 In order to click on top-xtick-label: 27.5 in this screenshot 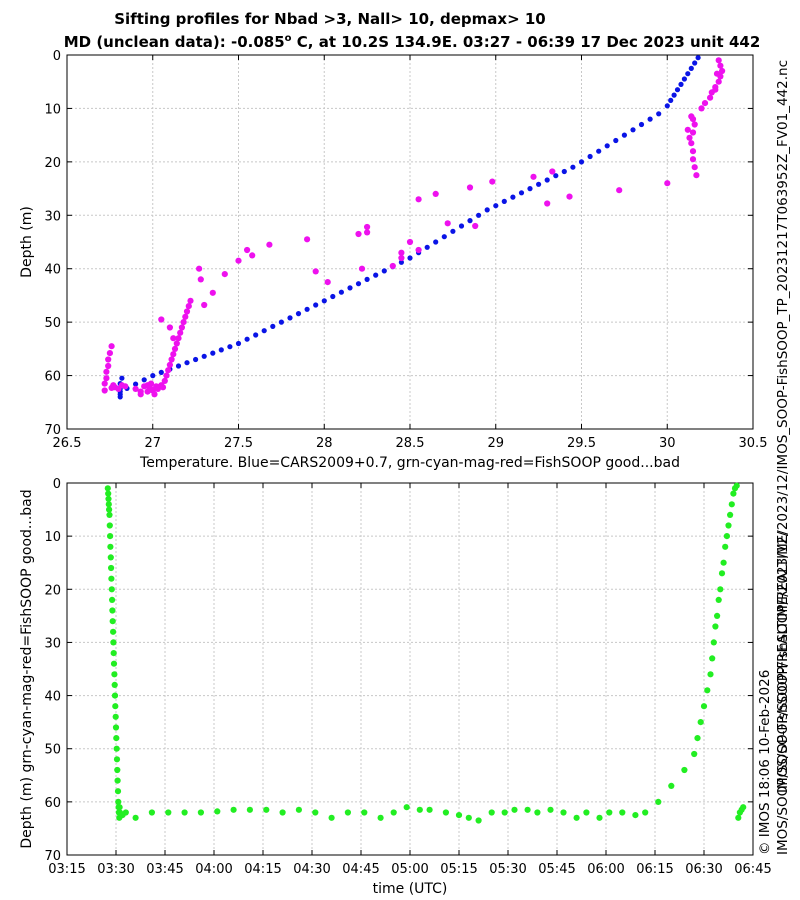, I will do `click(238, 443)`.